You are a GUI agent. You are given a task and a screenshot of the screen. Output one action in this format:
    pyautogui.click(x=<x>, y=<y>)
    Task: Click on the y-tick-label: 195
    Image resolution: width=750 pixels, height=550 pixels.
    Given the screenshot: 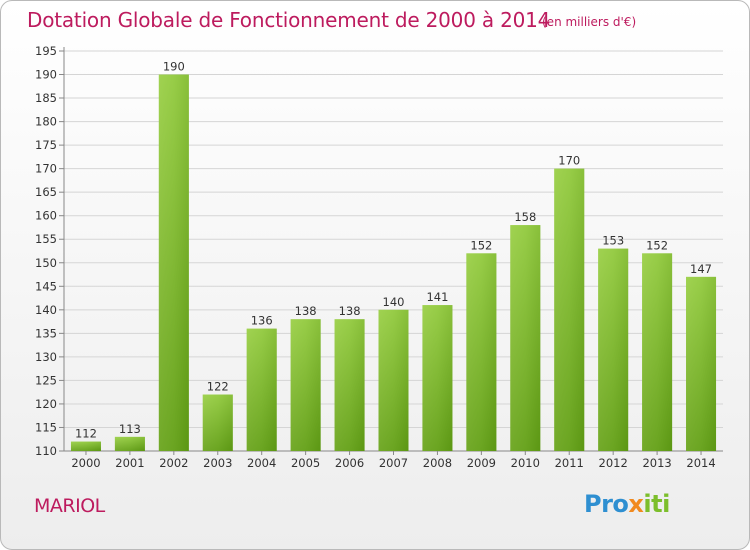 What is the action you would take?
    pyautogui.click(x=46, y=51)
    